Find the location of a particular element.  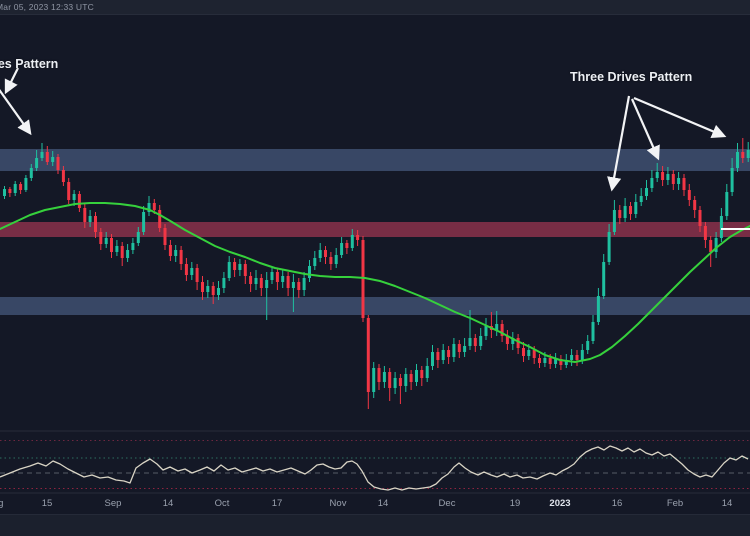

x-axis-label: 16 is located at coordinates (617, 503).